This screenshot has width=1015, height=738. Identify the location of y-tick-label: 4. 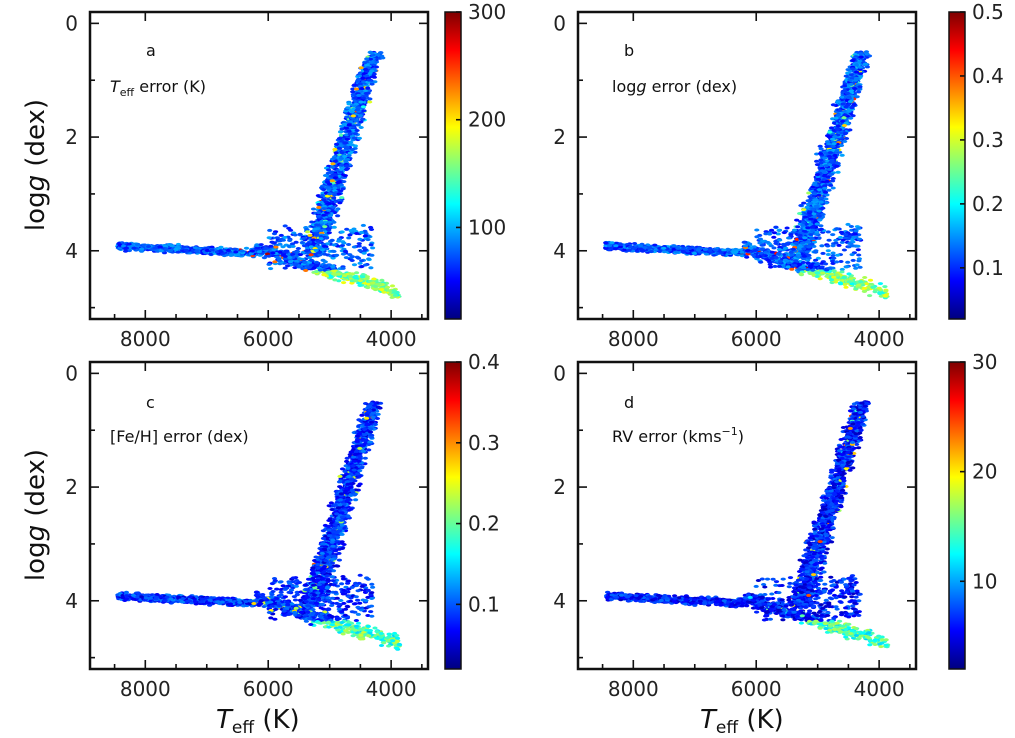
(71, 251).